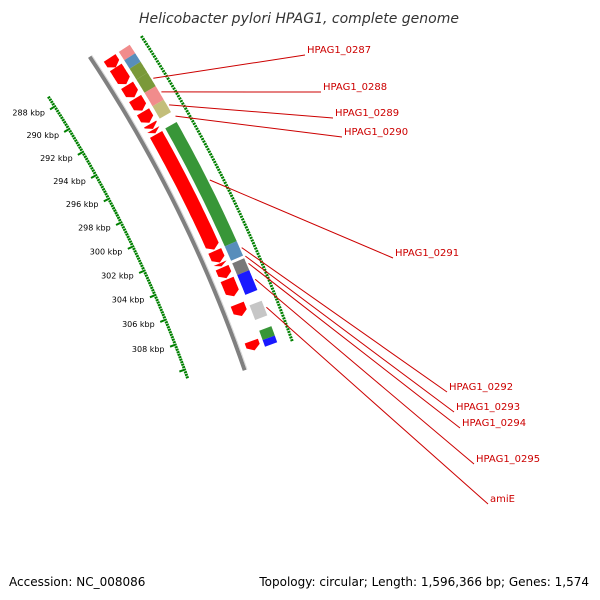  I want to click on tick-label-308: 308 kbp, so click(148, 349).